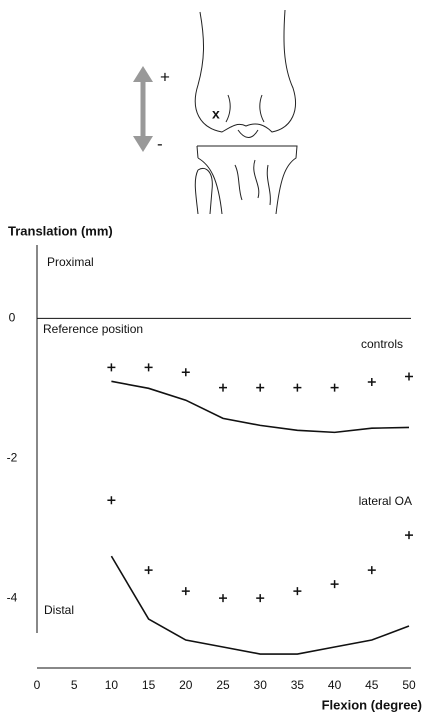 The height and width of the screenshot is (715, 425). What do you see at coordinates (60, 230) in the screenshot?
I see `y-axis-title: Translation (mm)` at bounding box center [60, 230].